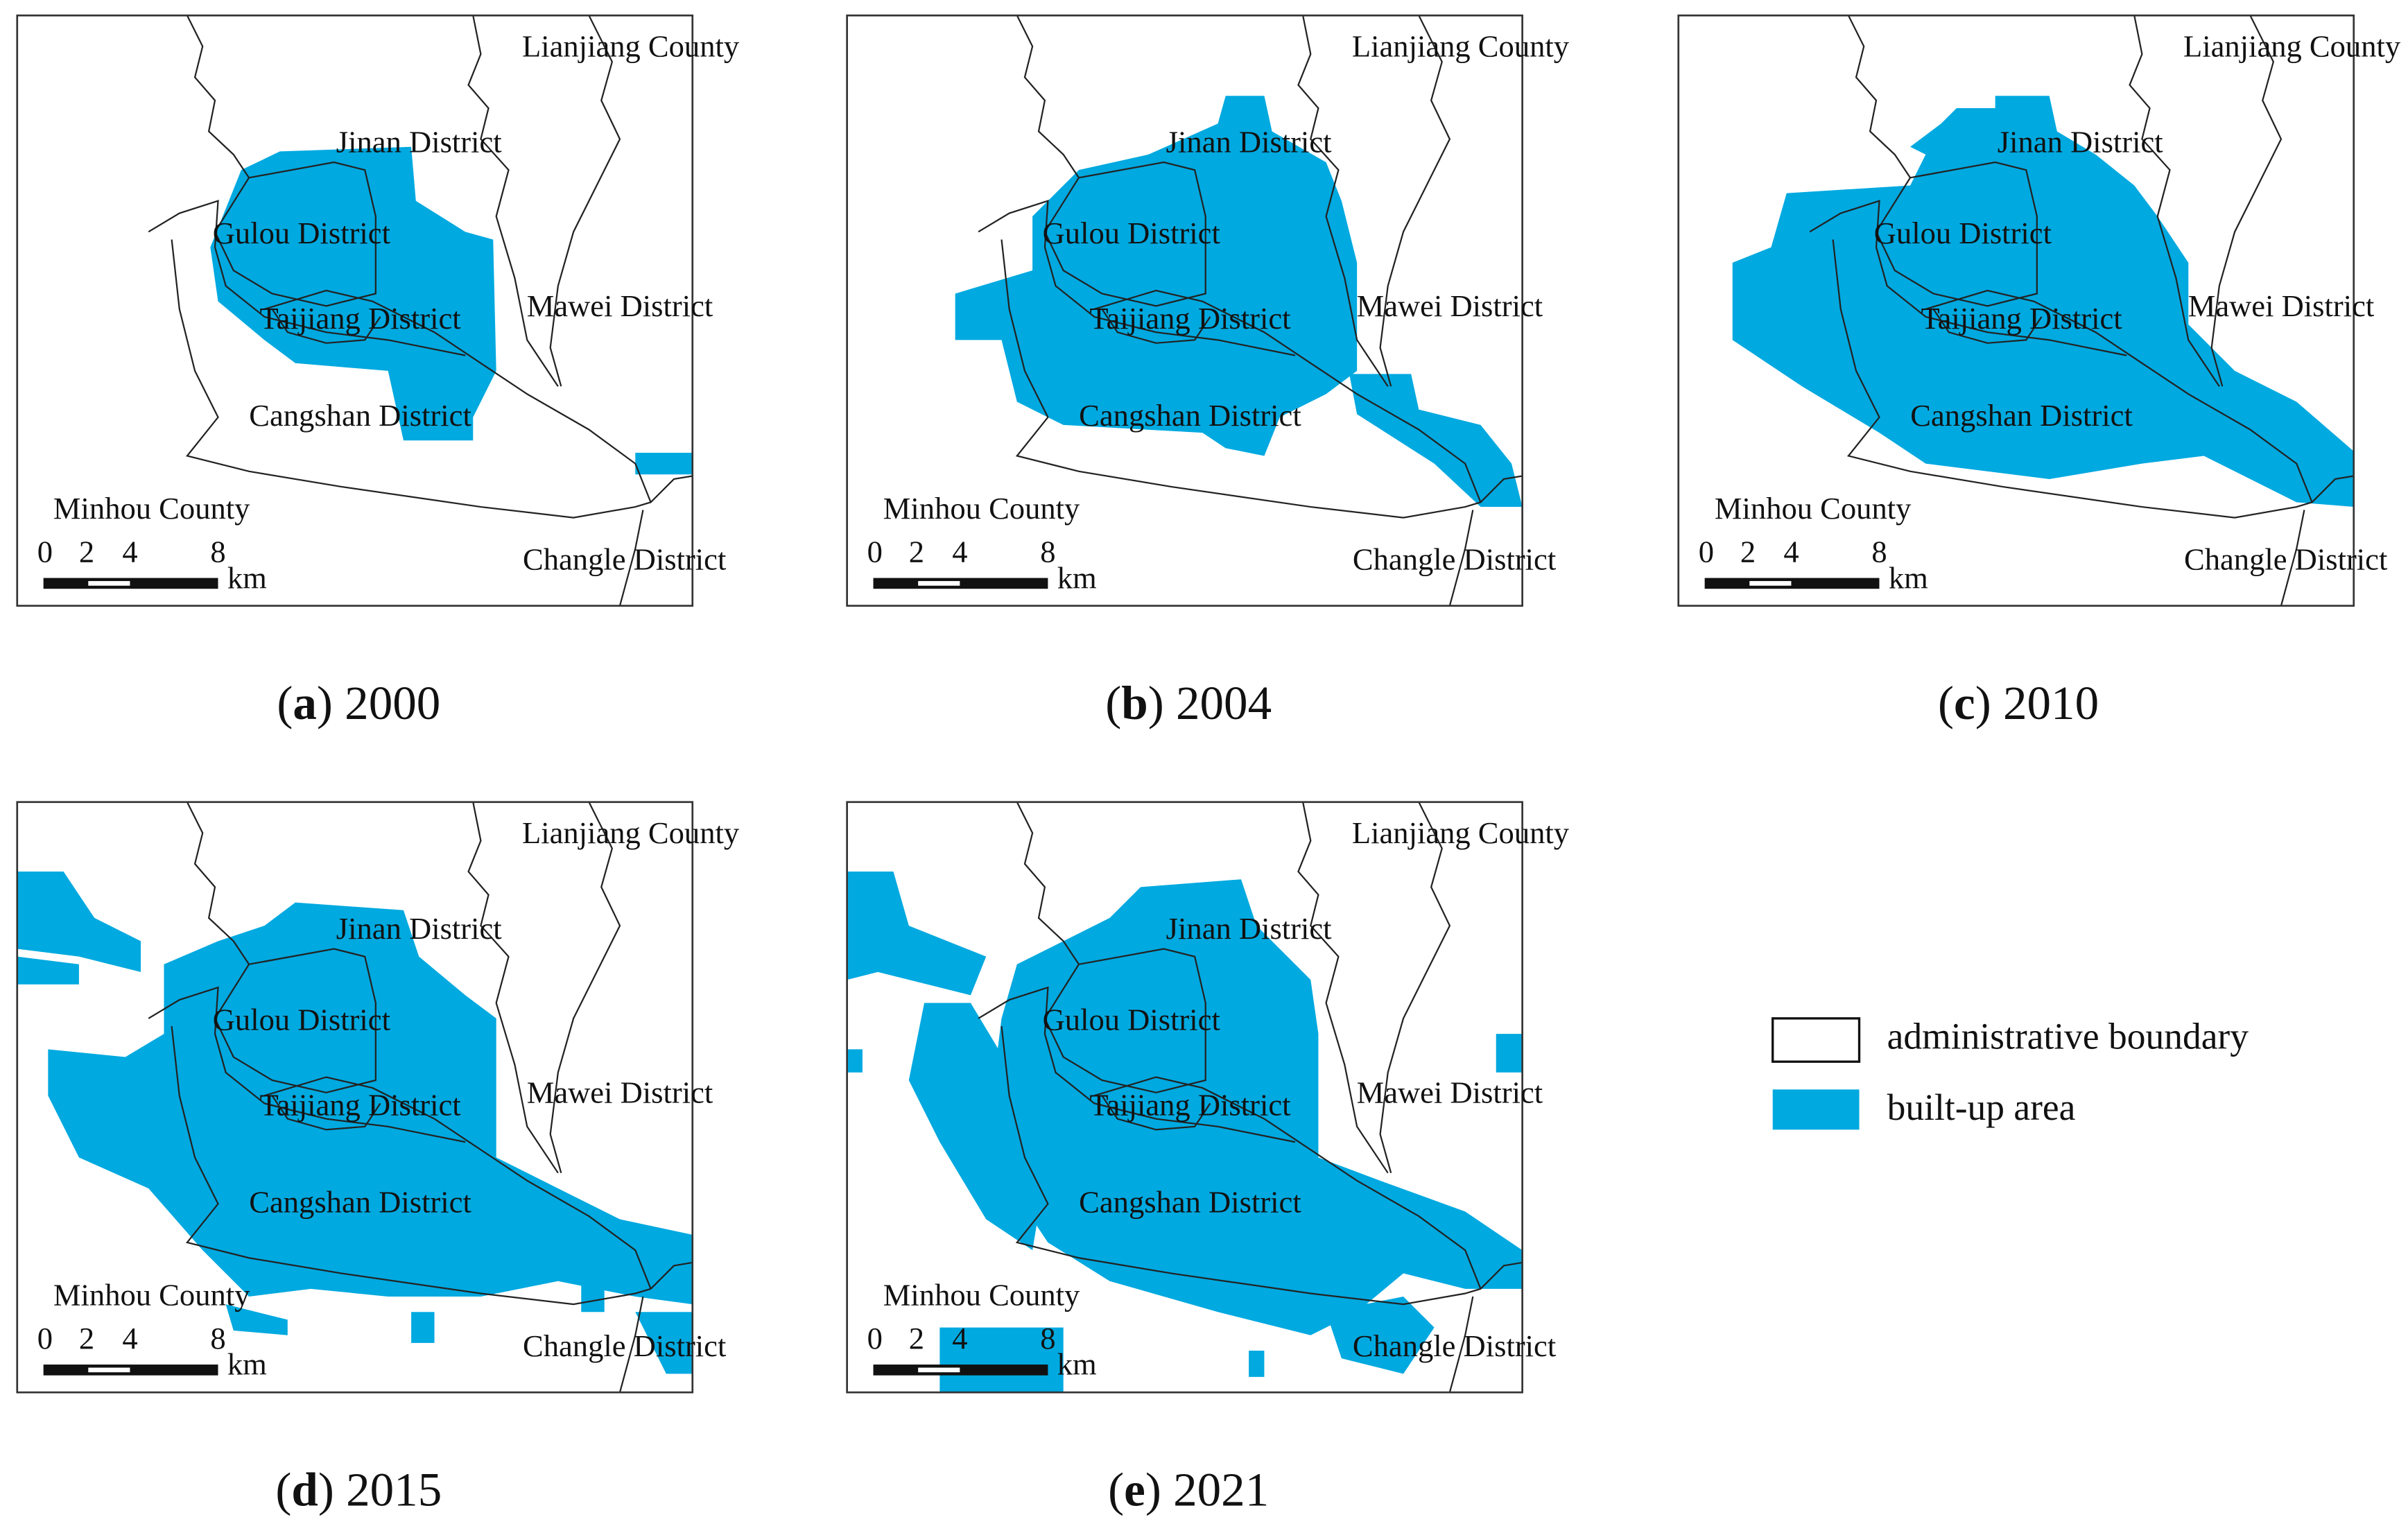 Image resolution: width=2408 pixels, height=1533 pixels. I want to click on legend-label: built-up area, so click(1981, 1107).